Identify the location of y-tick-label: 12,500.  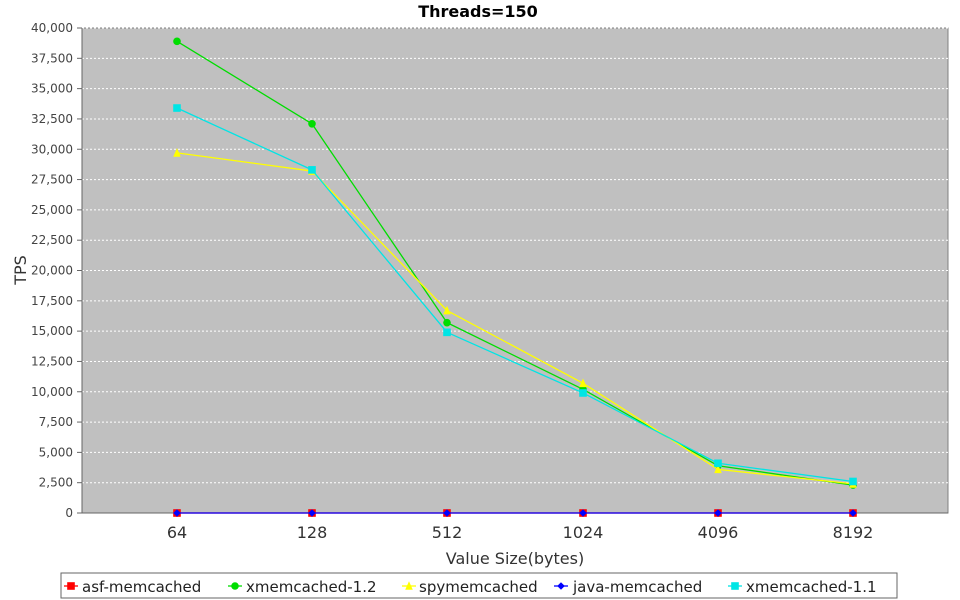
(52, 361).